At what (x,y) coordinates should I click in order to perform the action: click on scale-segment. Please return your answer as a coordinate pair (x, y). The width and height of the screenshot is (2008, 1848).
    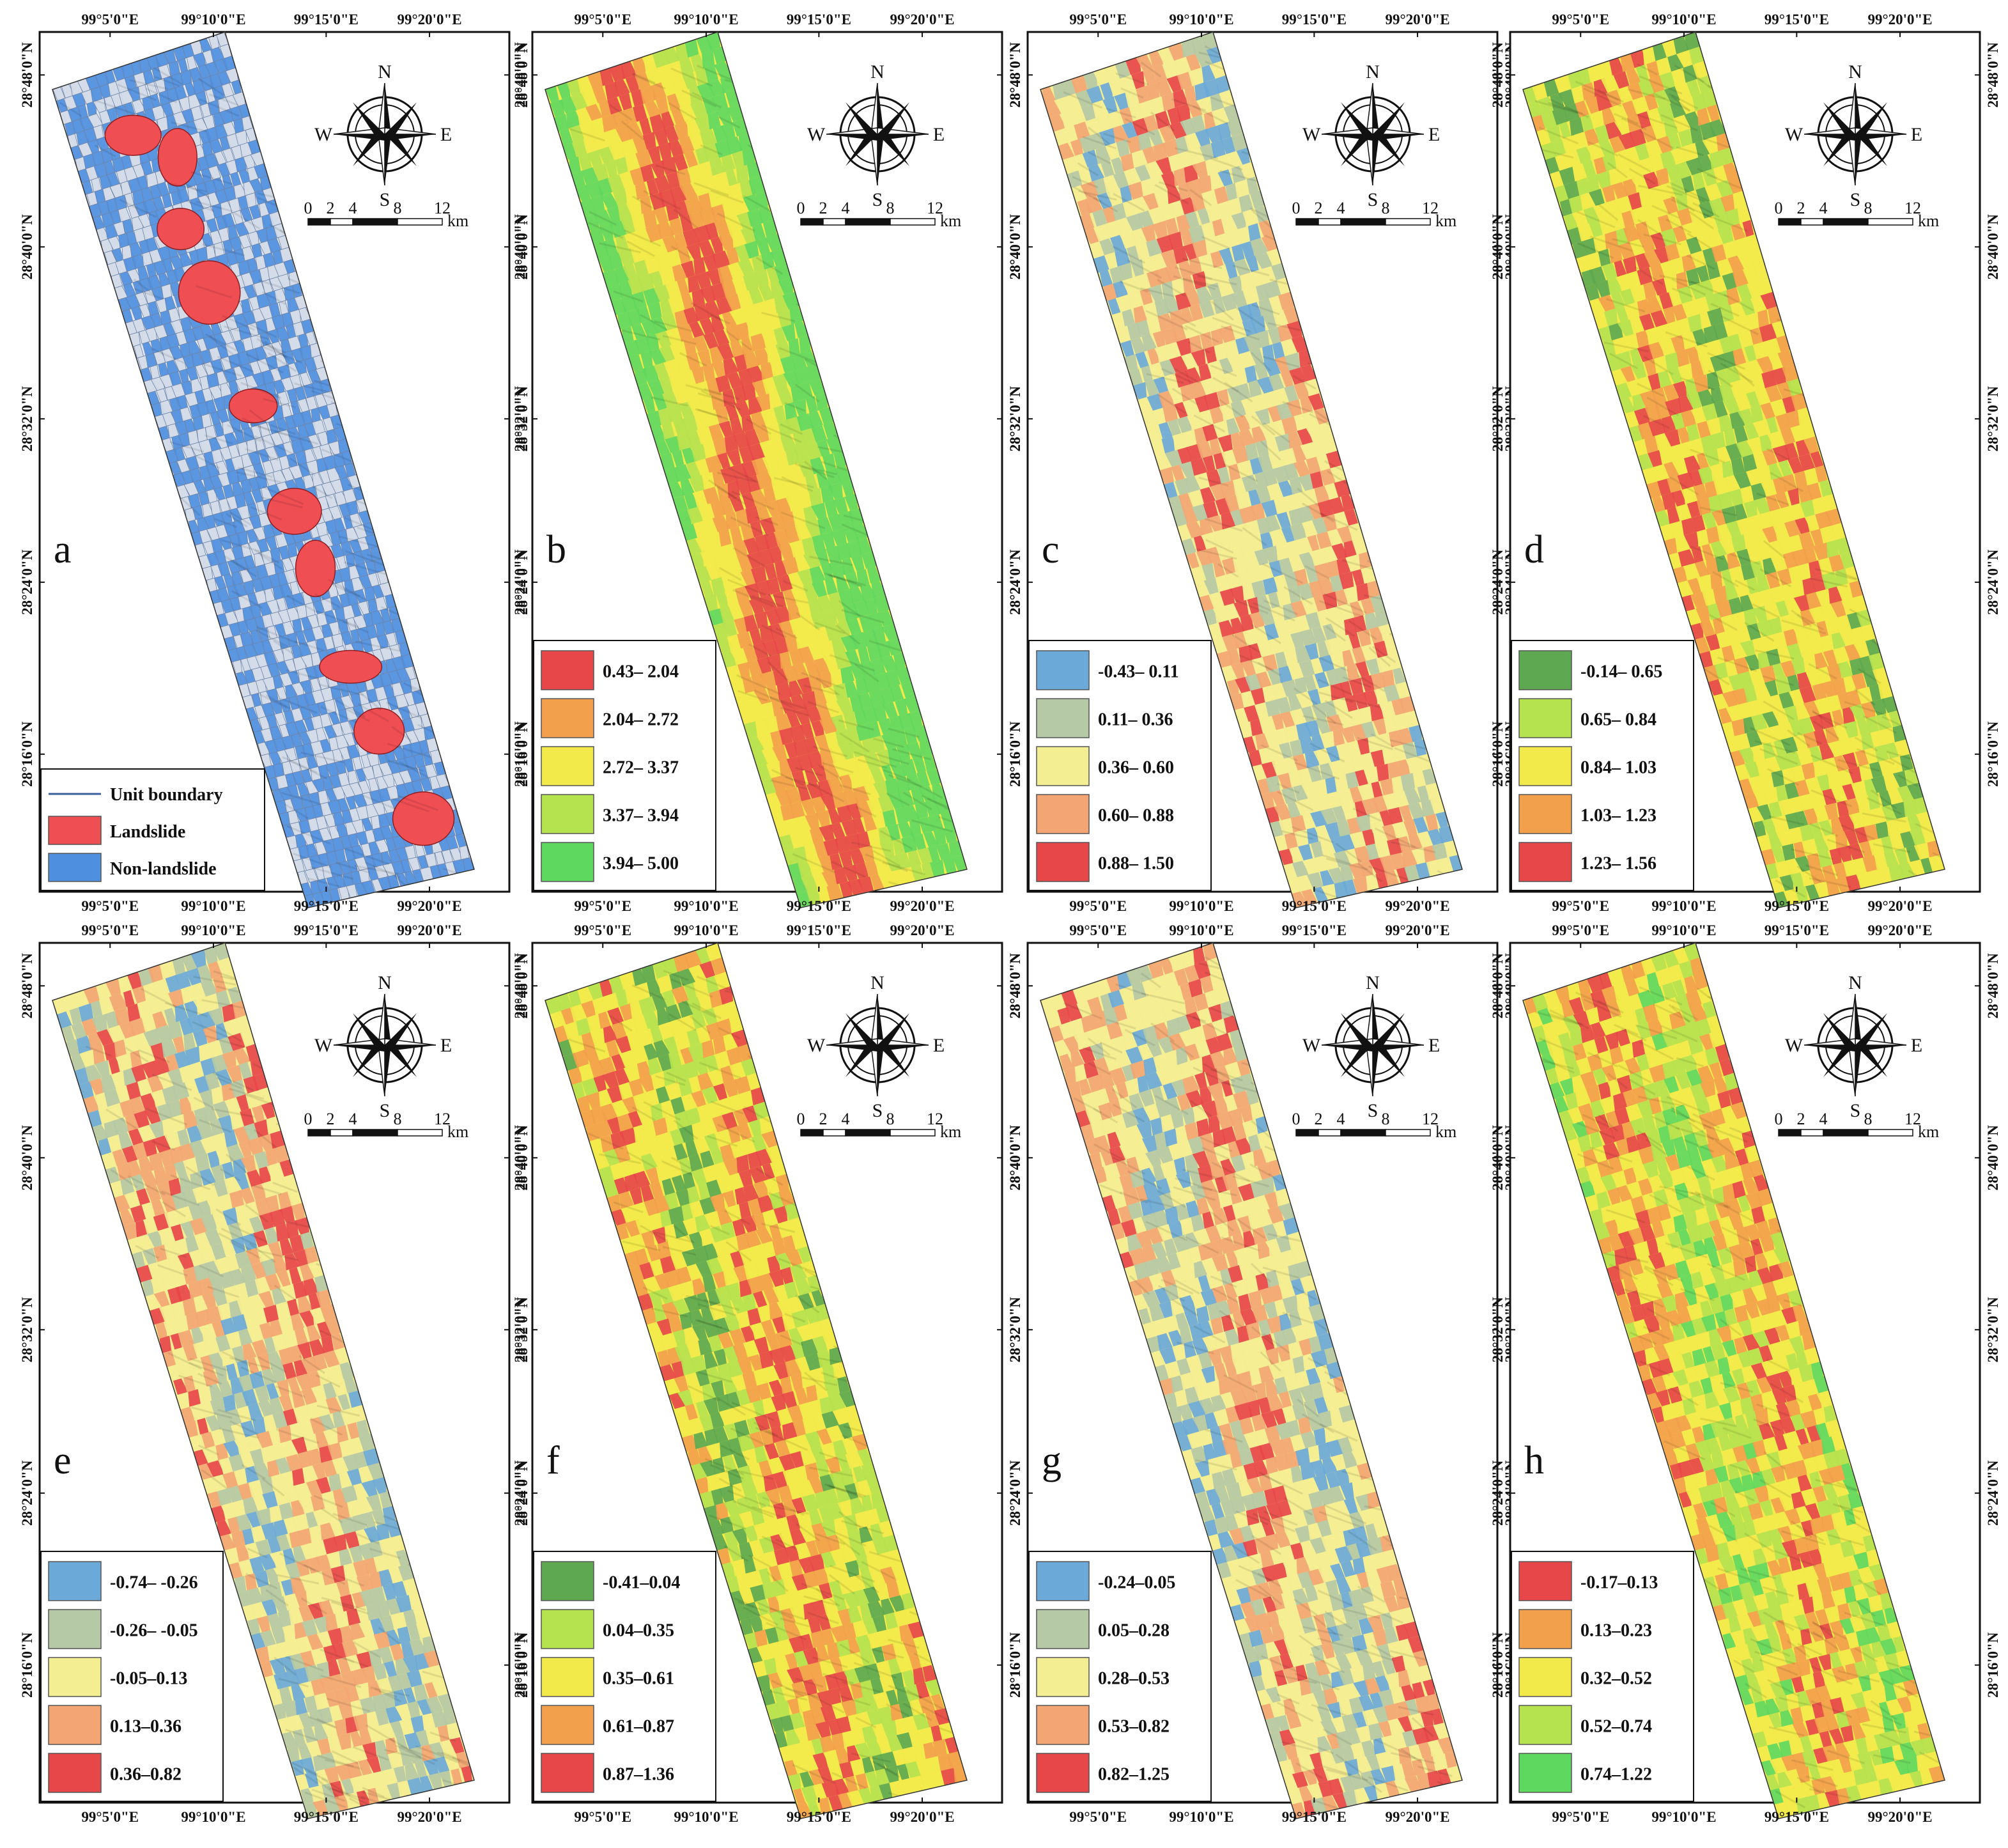
    Looking at the image, I should click on (1307, 222).